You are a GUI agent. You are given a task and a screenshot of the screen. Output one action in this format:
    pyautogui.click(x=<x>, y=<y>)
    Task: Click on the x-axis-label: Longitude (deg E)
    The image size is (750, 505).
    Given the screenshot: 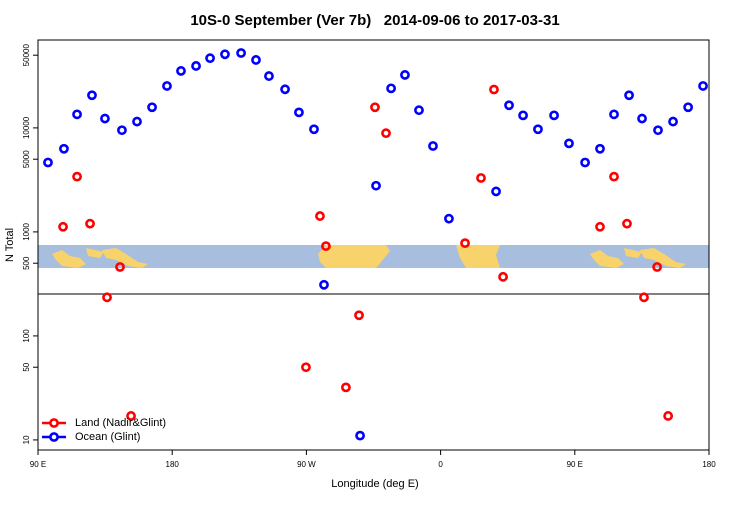 What is the action you would take?
    pyautogui.click(x=374, y=484)
    